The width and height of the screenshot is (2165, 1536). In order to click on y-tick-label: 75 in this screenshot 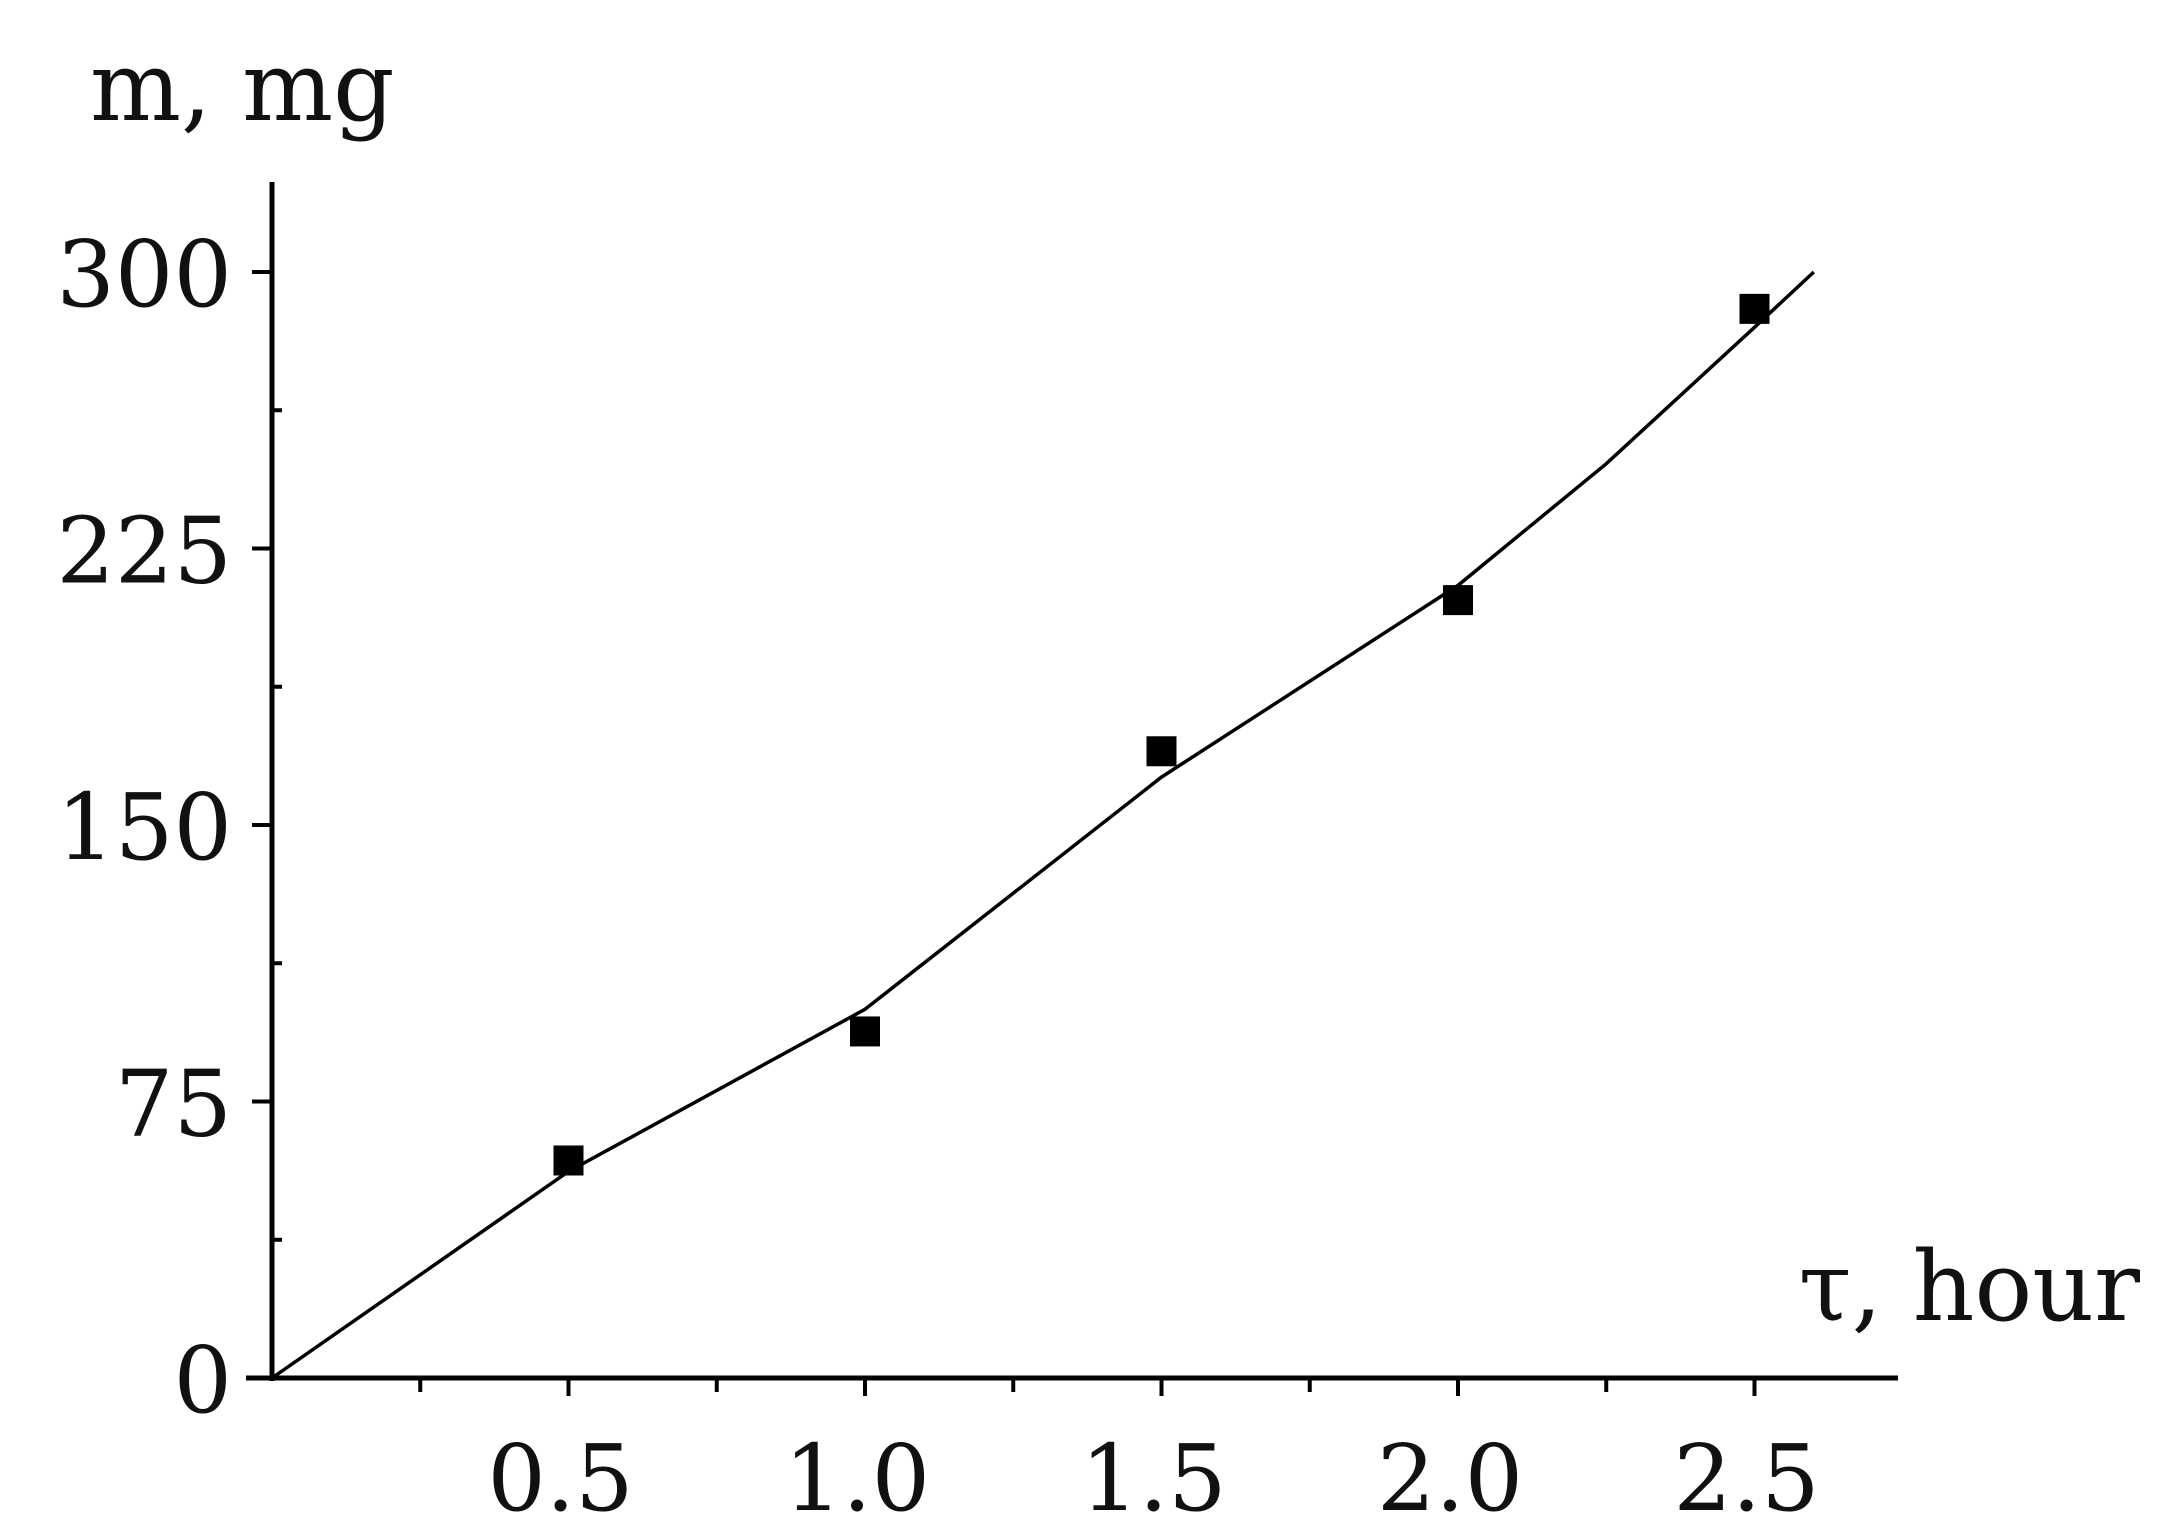, I will do `click(173, 1104)`.